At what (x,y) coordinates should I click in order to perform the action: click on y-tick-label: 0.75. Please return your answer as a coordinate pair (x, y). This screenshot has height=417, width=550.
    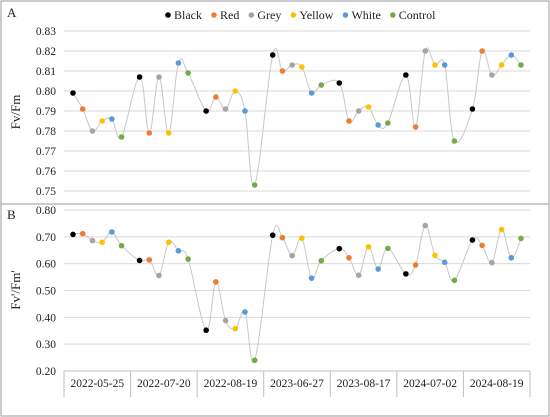
    Looking at the image, I should click on (46, 192).